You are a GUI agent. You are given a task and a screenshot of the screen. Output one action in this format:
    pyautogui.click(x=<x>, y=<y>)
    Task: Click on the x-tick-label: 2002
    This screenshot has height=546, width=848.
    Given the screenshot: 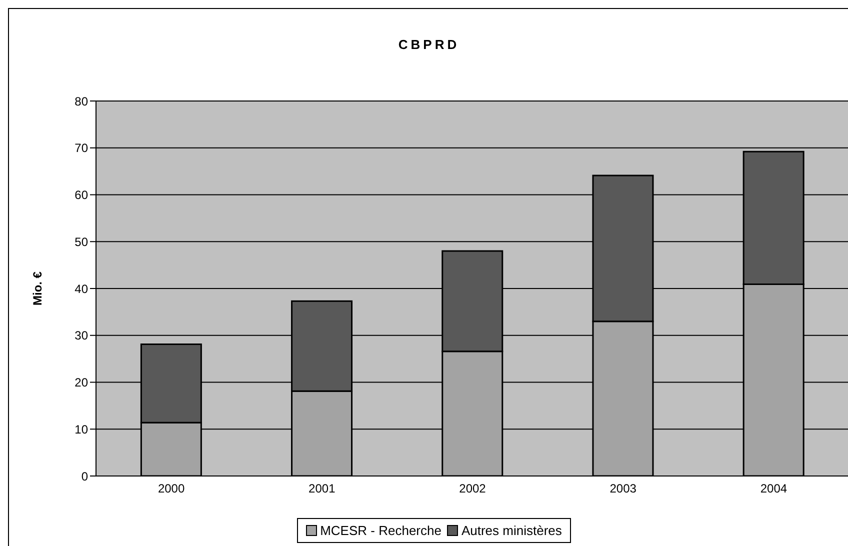 What is the action you would take?
    pyautogui.click(x=472, y=489)
    